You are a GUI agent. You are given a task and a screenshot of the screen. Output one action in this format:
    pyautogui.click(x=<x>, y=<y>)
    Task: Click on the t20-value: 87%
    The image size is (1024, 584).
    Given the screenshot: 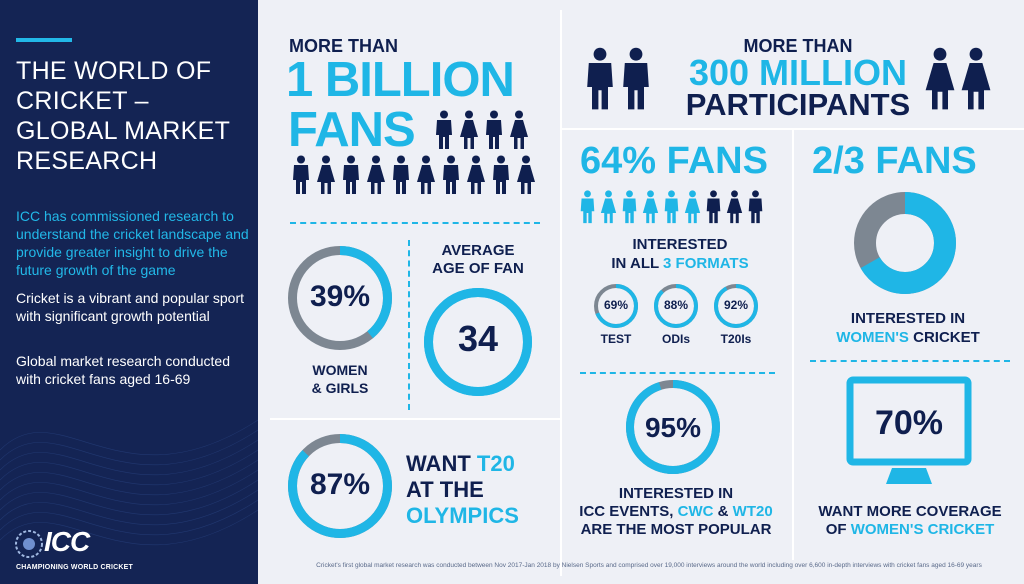 What is the action you would take?
    pyautogui.click(x=340, y=484)
    